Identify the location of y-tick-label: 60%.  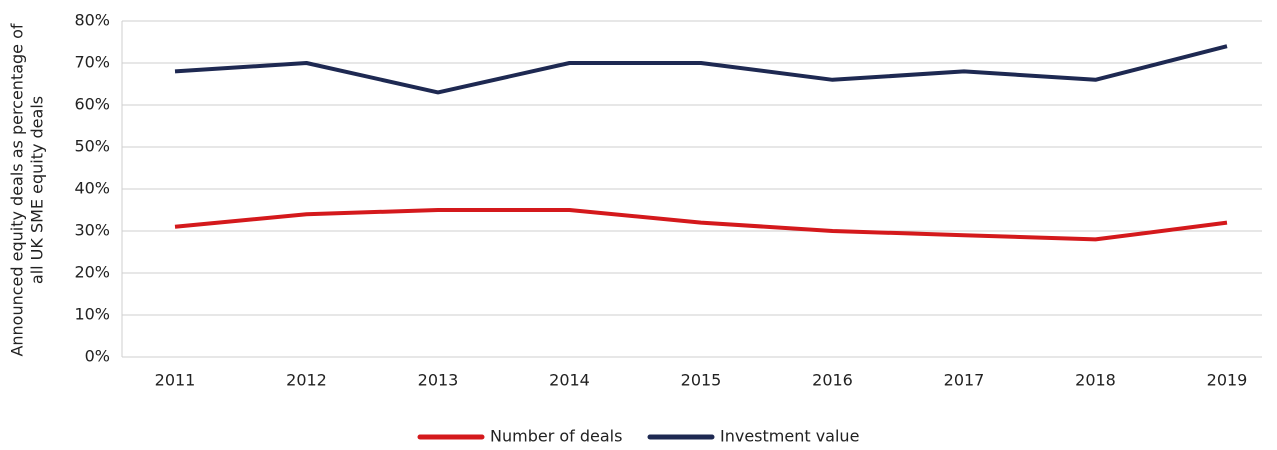
(92, 104).